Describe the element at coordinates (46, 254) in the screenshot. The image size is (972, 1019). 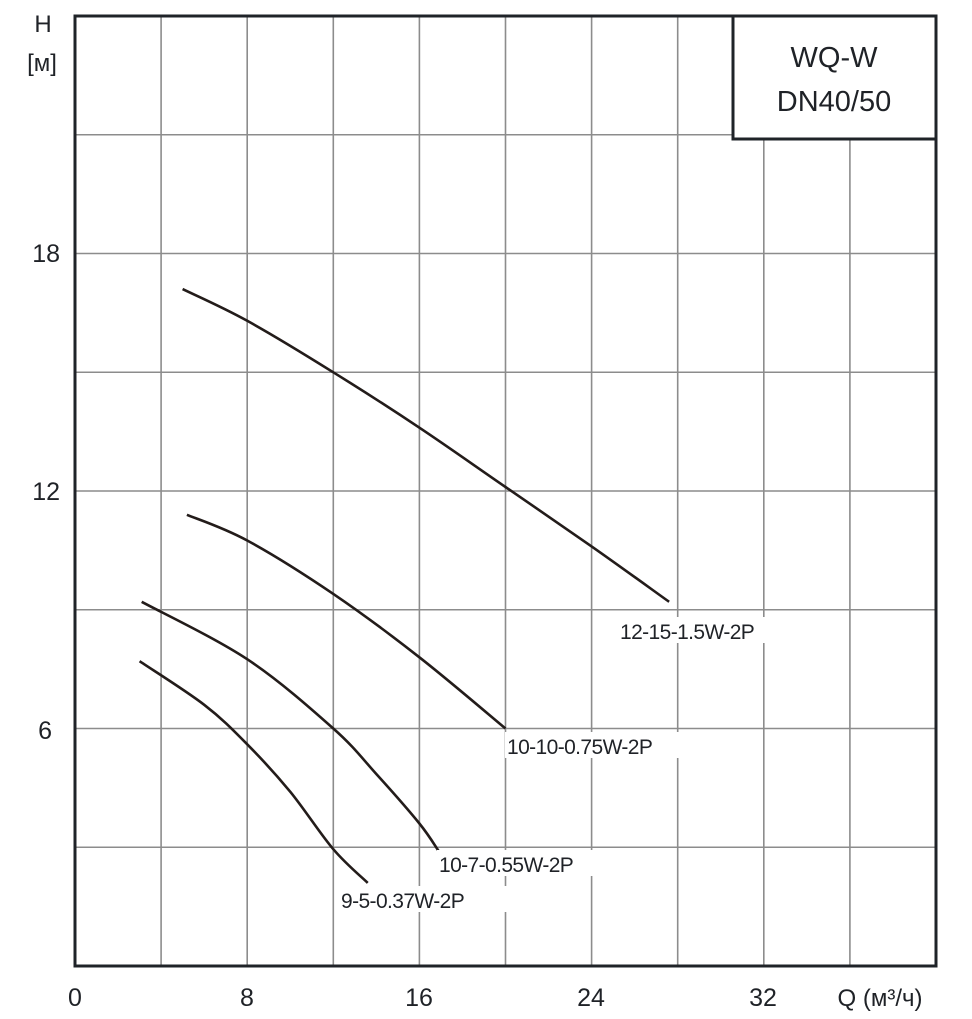
I see `y-tick-18: 18` at that location.